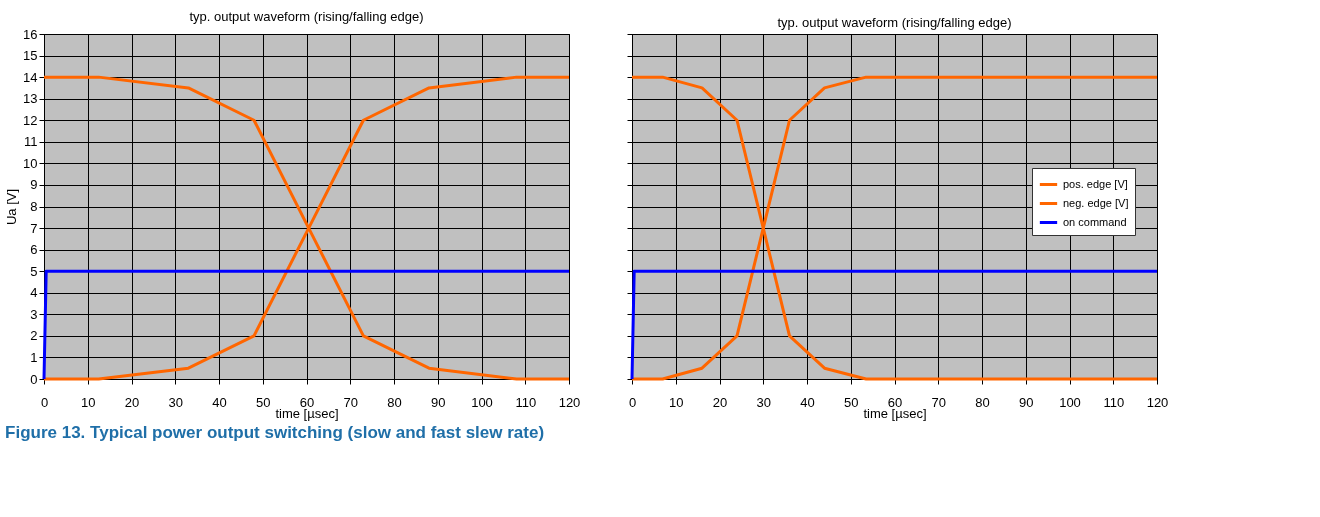 The image size is (1320, 517). Describe the element at coordinates (1095, 221) in the screenshot. I see `legend-label: on command` at that location.